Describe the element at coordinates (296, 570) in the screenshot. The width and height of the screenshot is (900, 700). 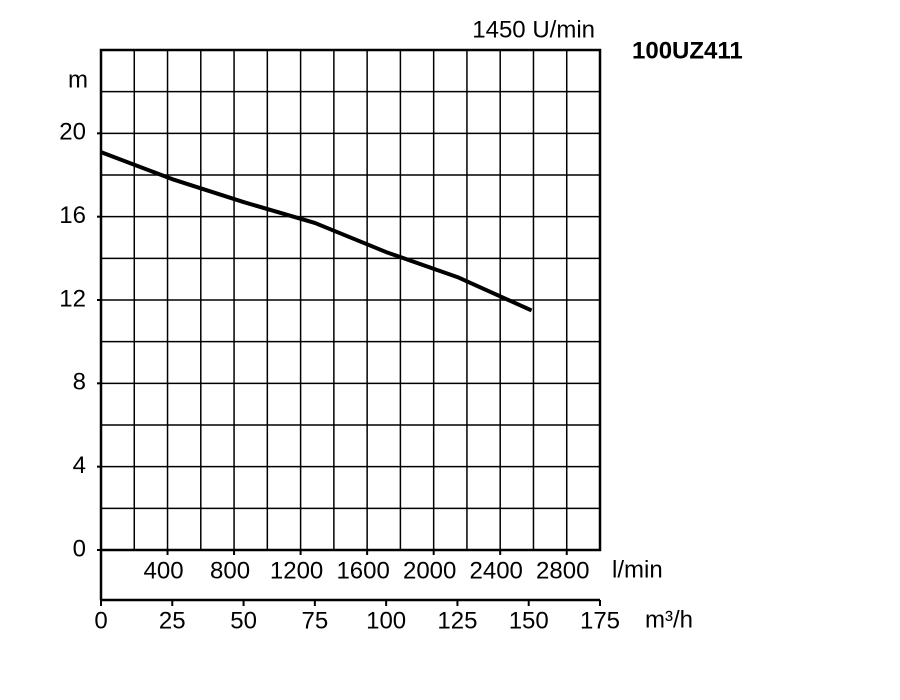
I see `x2-tick-label: 1200` at that location.